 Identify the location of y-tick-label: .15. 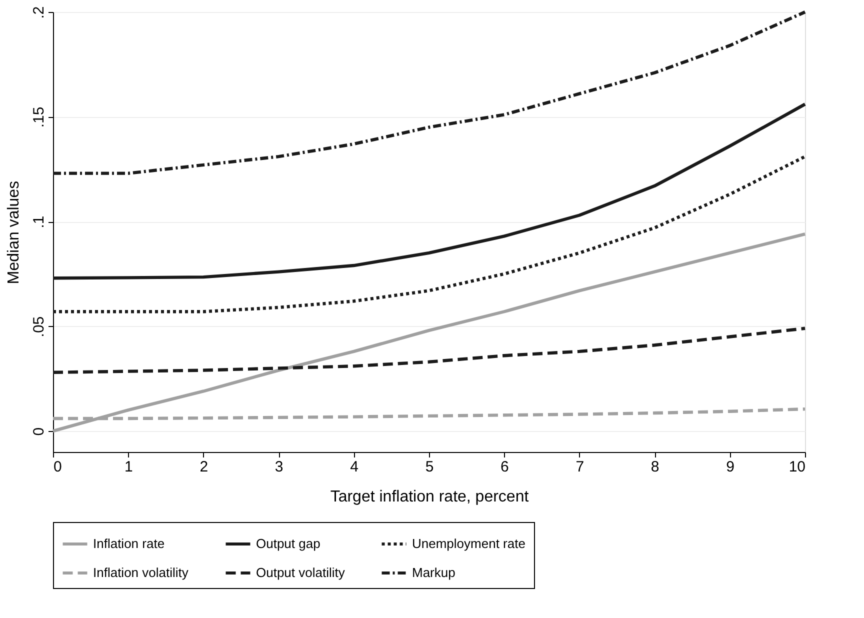
(39, 117).